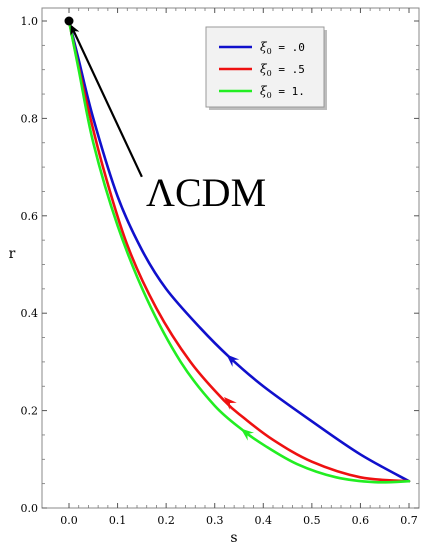 The width and height of the screenshot is (427, 550). What do you see at coordinates (30, 216) in the screenshot?
I see `y-tick-label: 0.6` at bounding box center [30, 216].